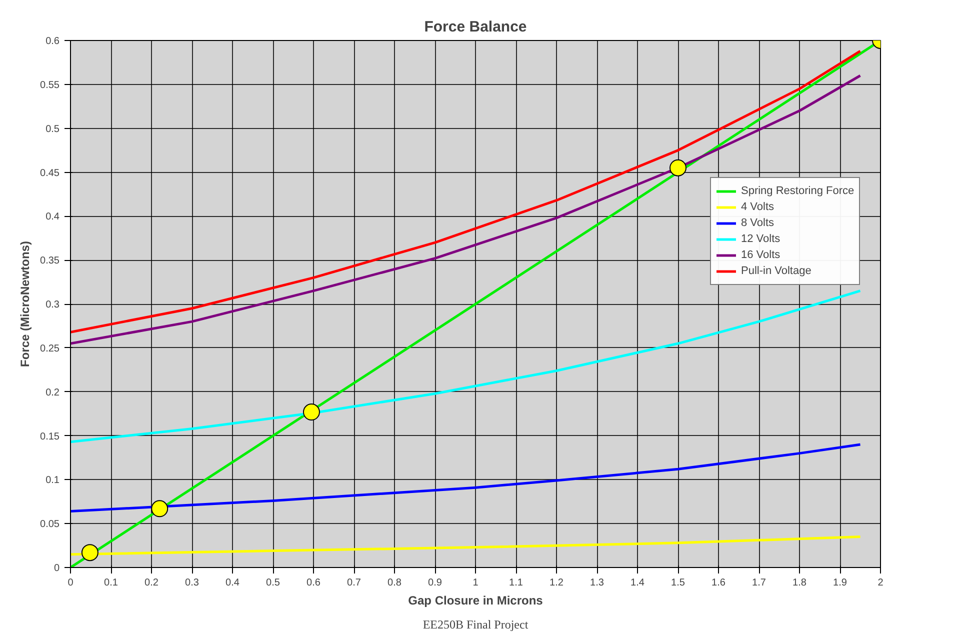 This screenshot has height=641, width=958. I want to click on y-tick-label: 0.25, so click(50, 348).